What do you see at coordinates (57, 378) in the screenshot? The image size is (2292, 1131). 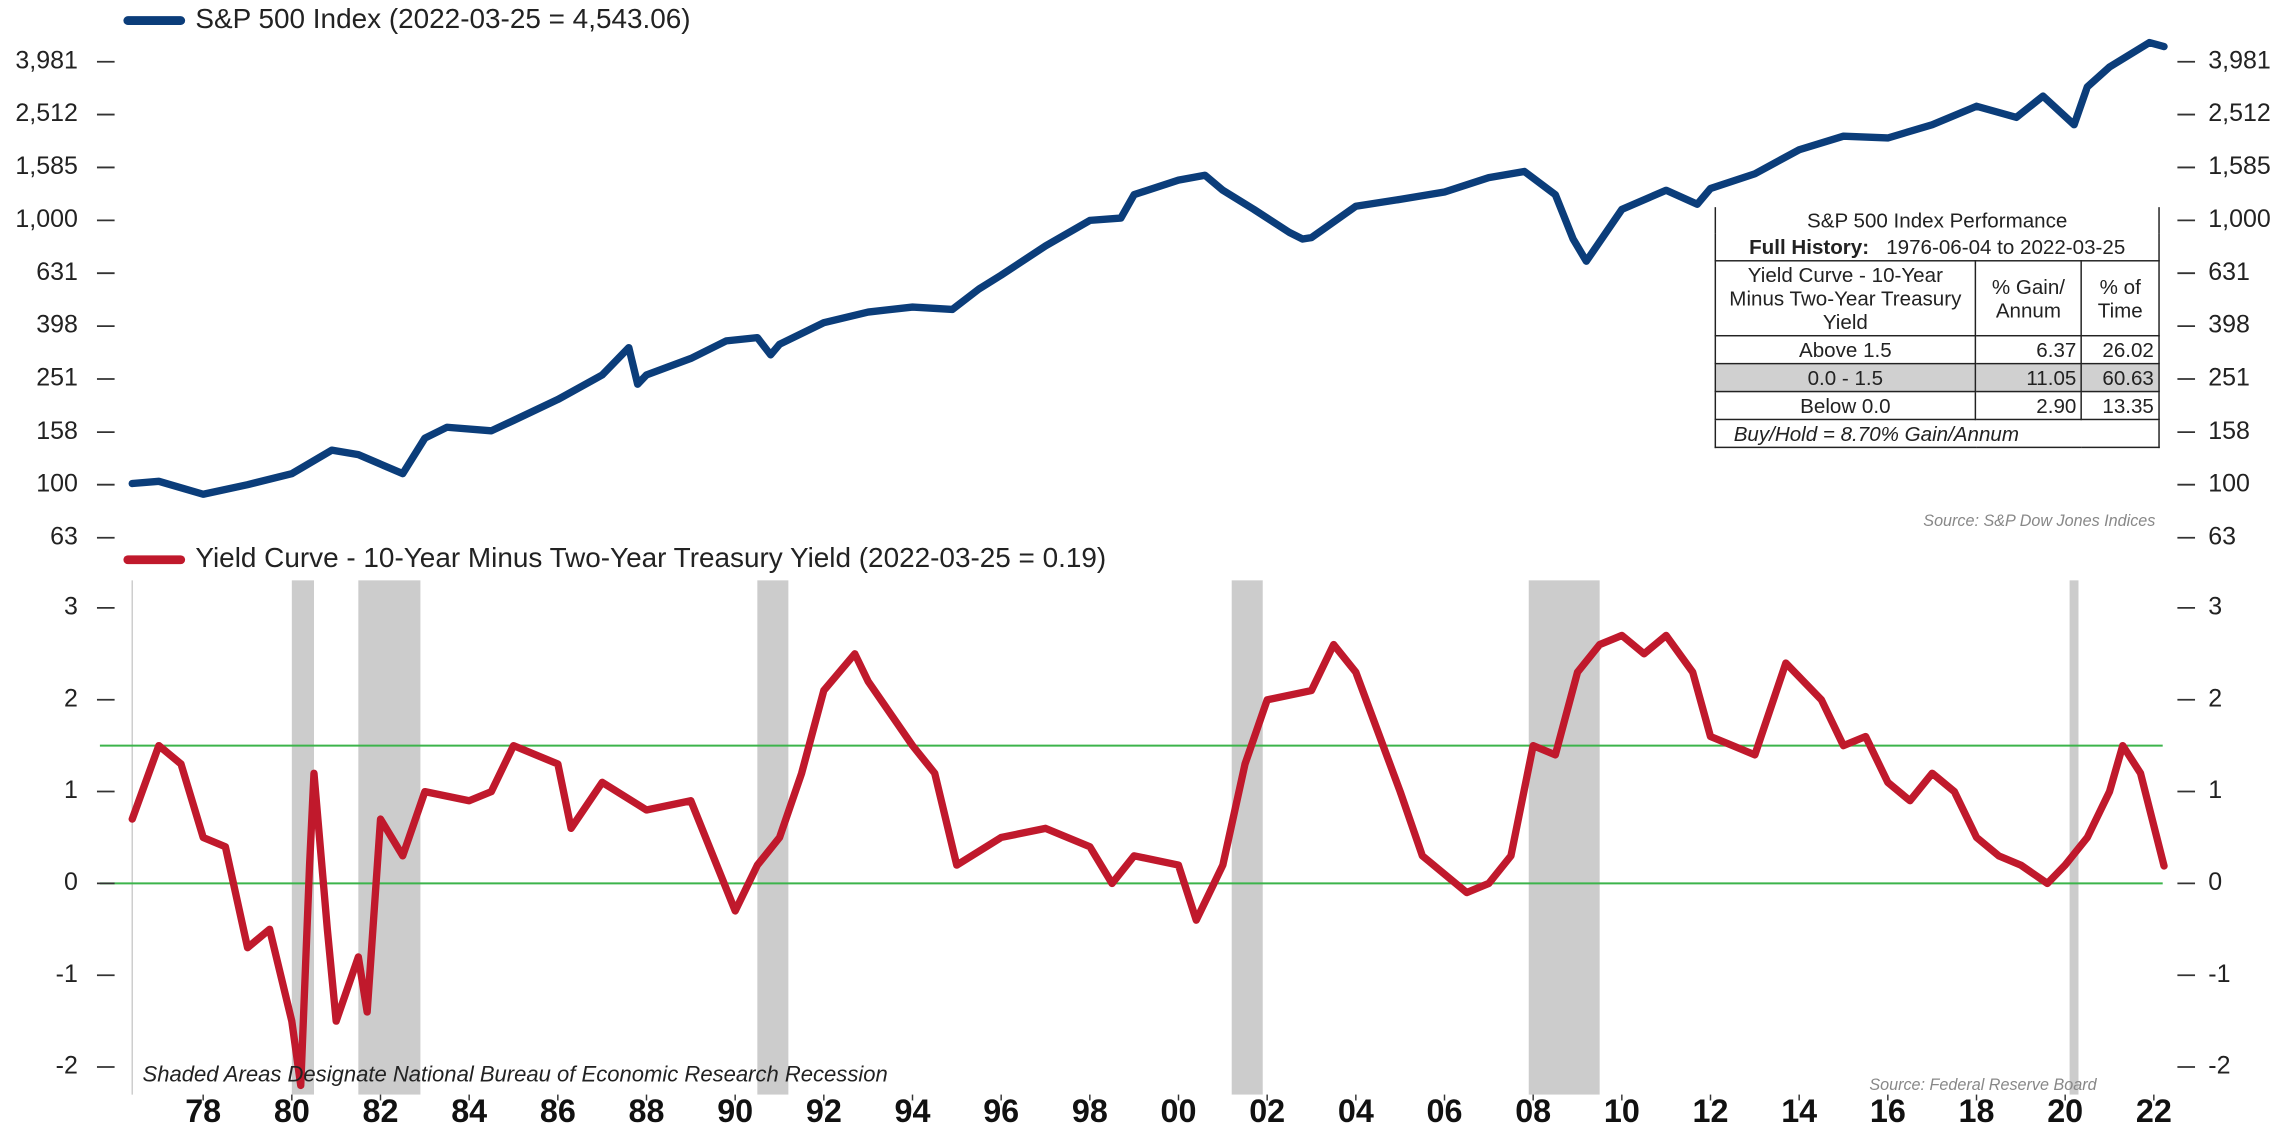 I see `y-tick-label: 251` at bounding box center [57, 378].